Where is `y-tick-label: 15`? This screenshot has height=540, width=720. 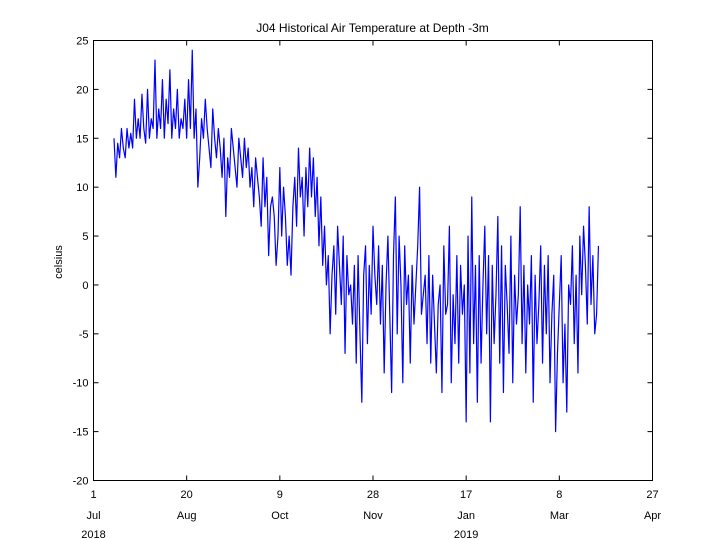
y-tick-label: 15 is located at coordinates (82, 139).